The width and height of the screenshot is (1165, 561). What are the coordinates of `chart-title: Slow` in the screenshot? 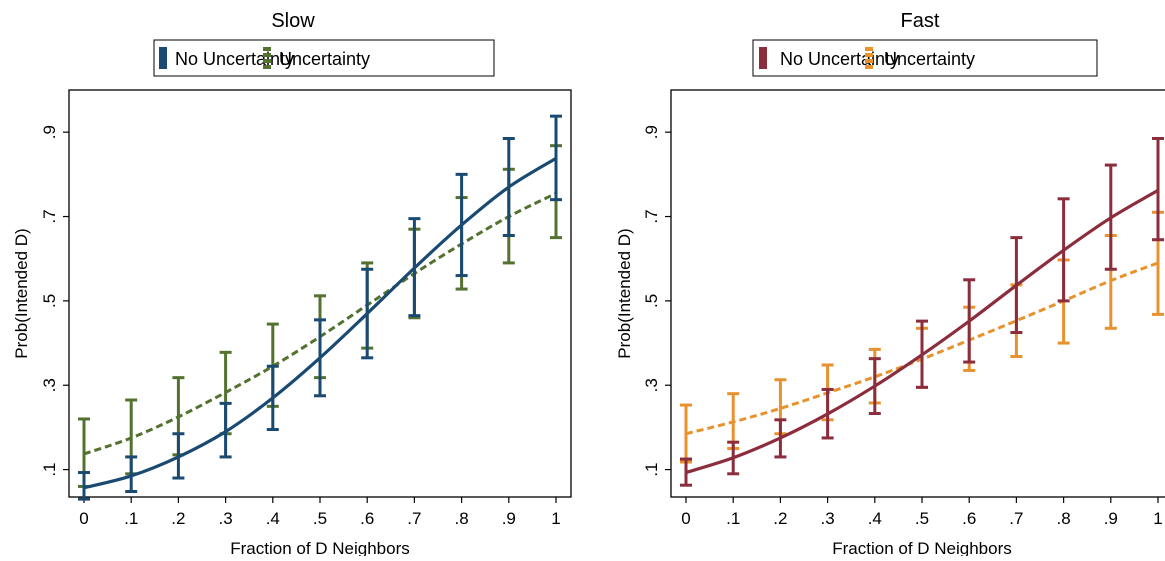 It's located at (293, 21).